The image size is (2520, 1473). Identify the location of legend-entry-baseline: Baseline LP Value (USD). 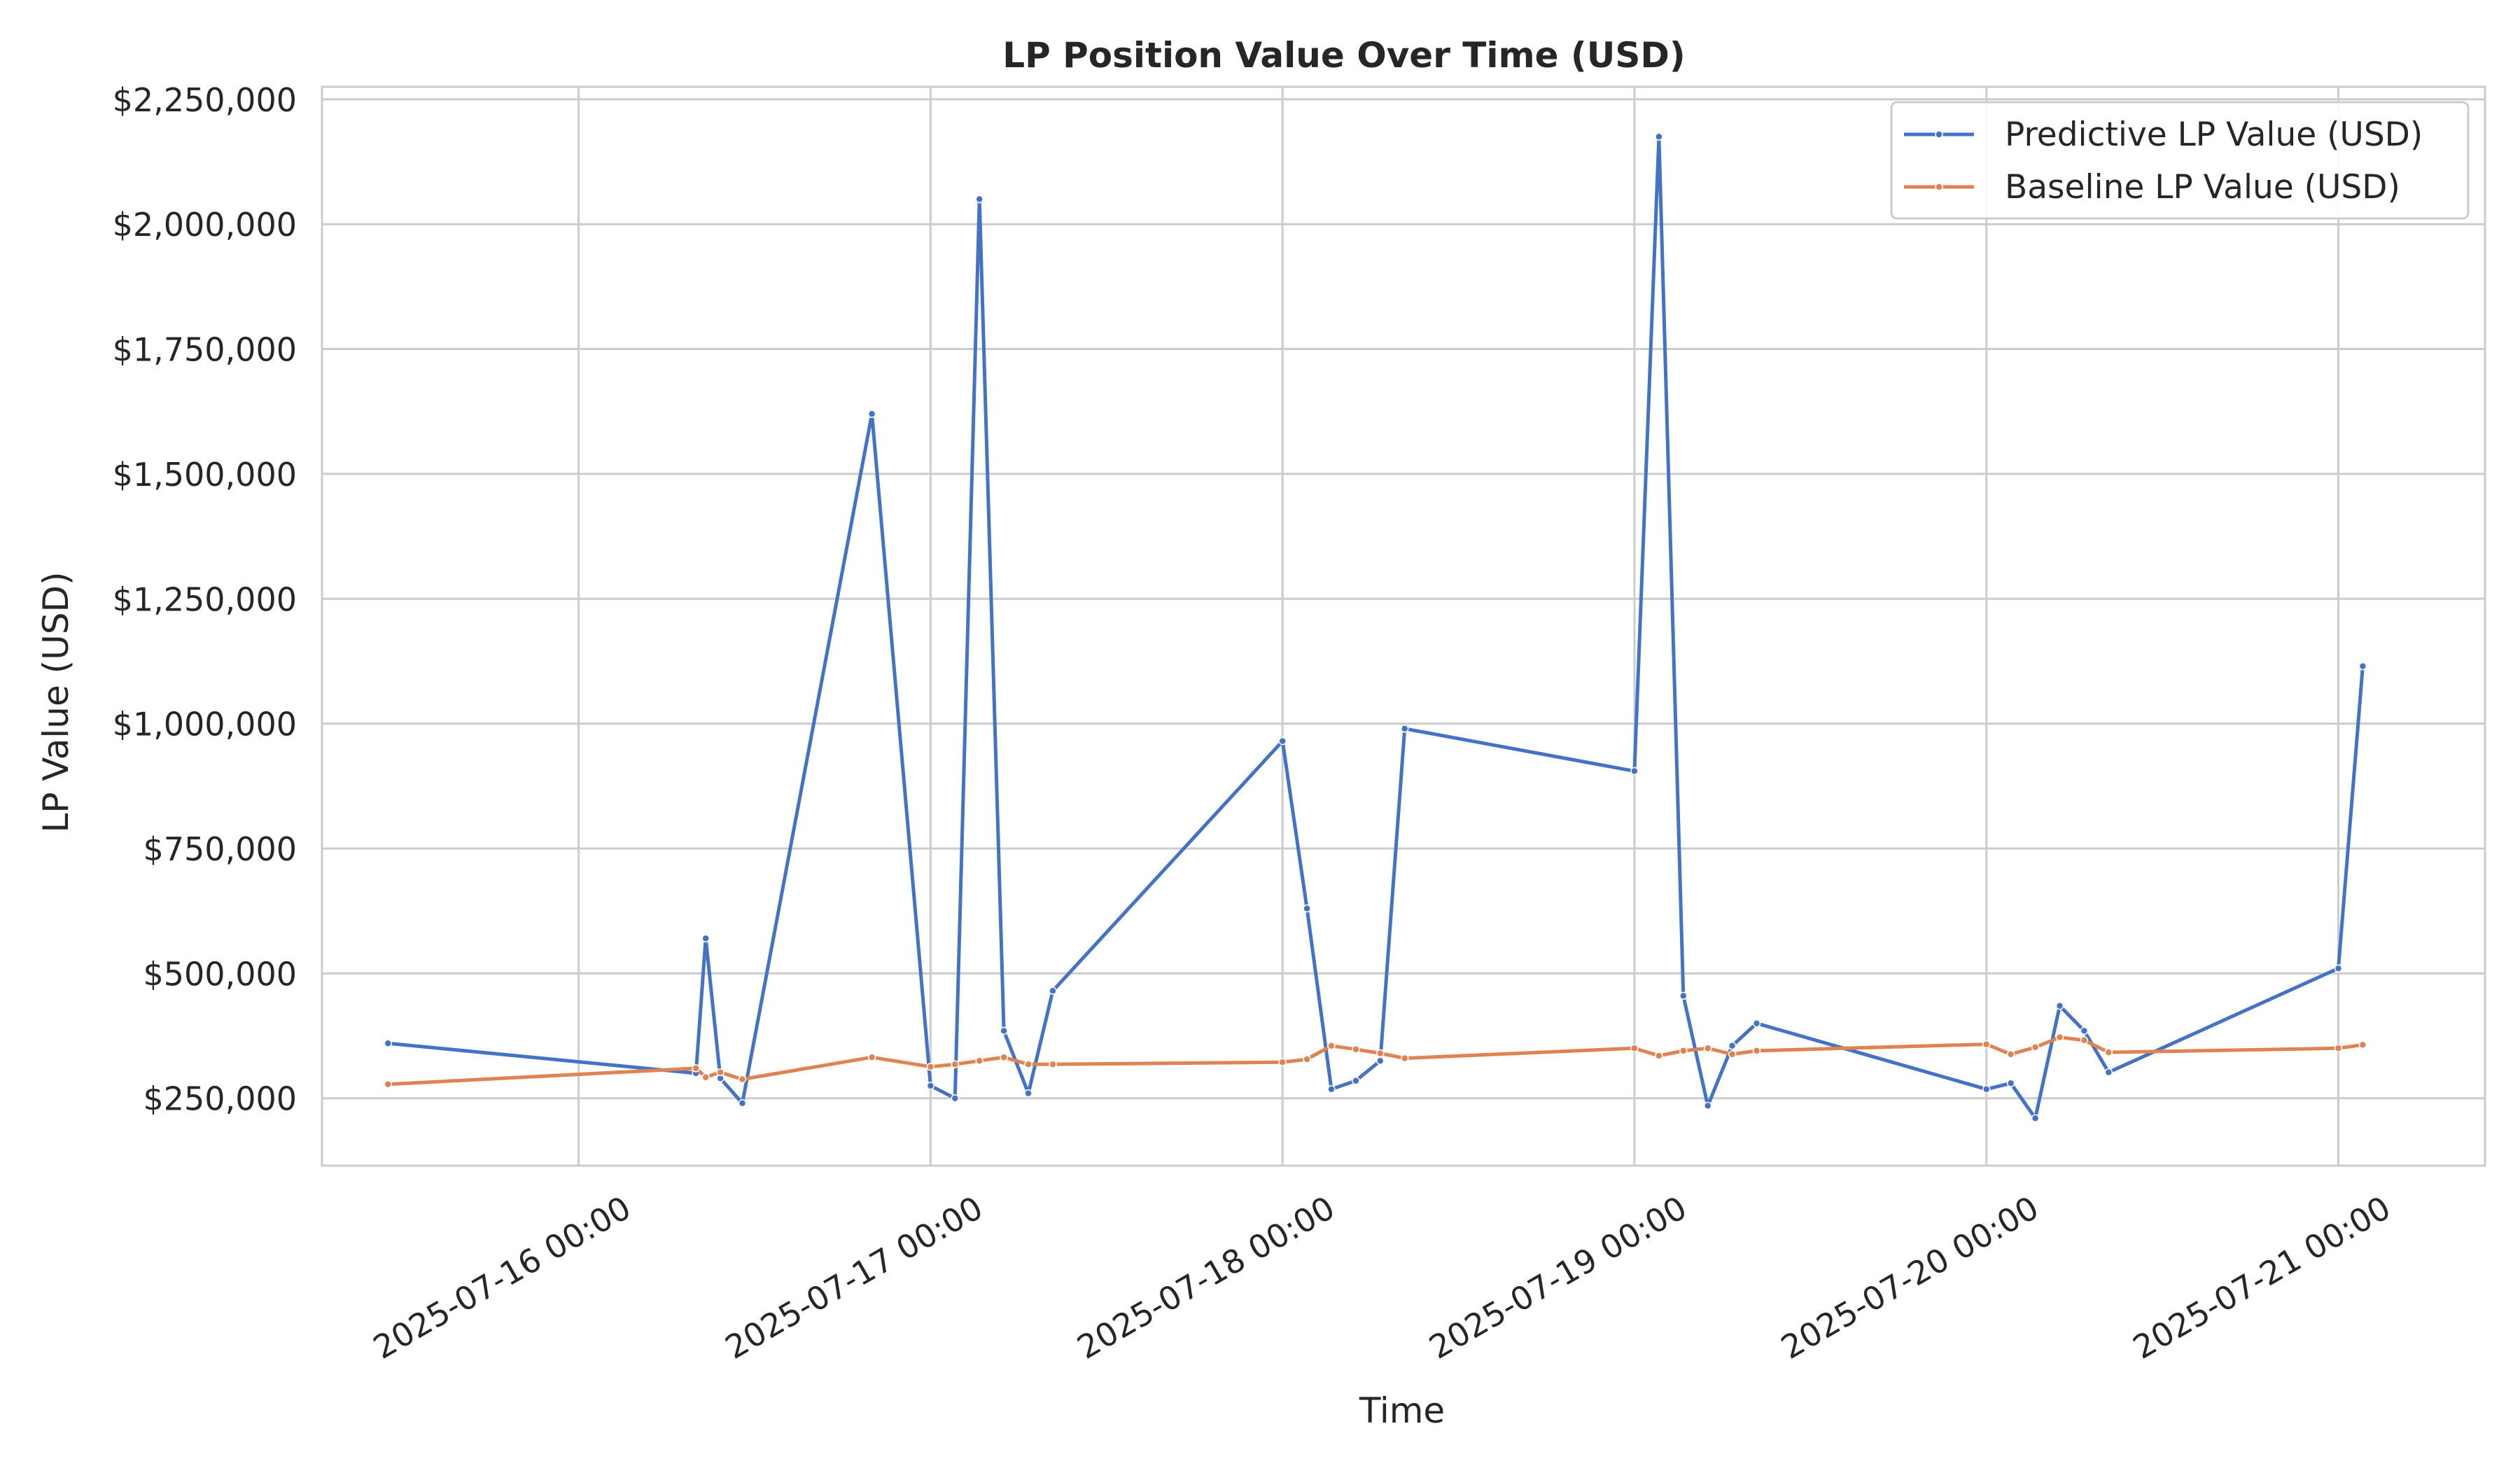
(2152, 187).